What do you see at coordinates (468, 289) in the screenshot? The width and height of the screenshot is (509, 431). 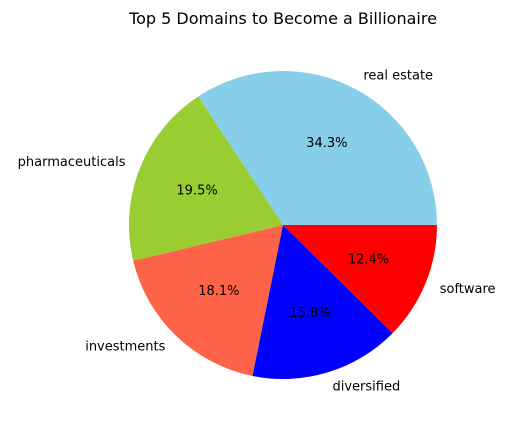 I see `slice-label-software: software` at bounding box center [468, 289].